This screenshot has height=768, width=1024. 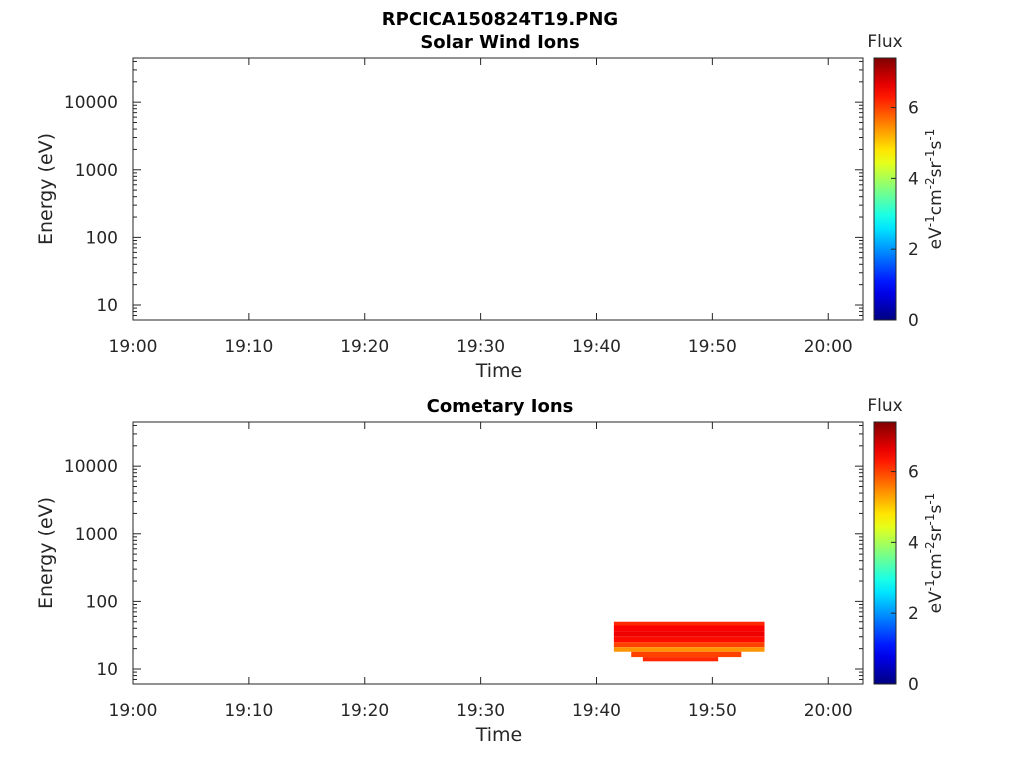 I want to click on figure-title: RPCICA150824T19.PNG, so click(x=500, y=19).